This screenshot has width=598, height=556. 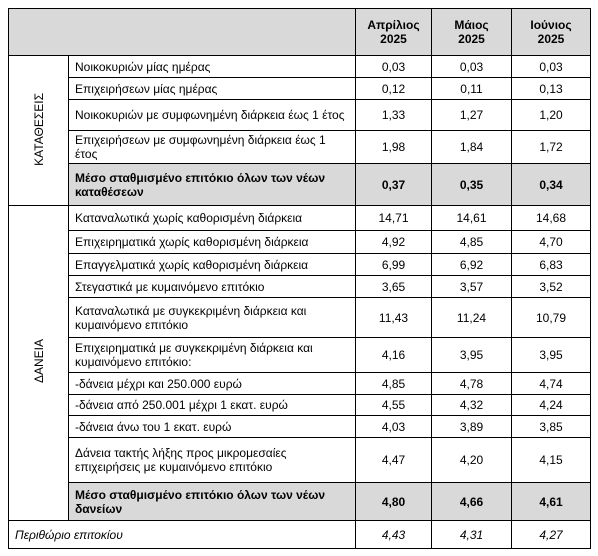 What do you see at coordinates (212, 66) in the screenshot?
I see `row-label: Νοικοκυριών μίας ημέρας` at bounding box center [212, 66].